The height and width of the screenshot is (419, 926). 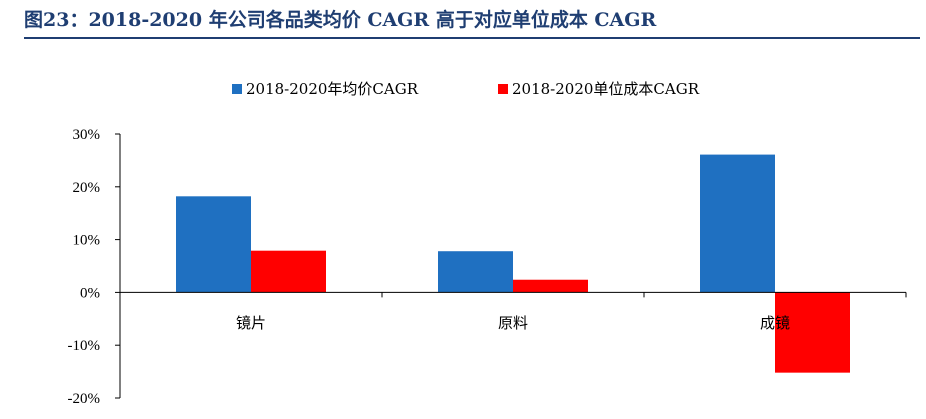 What do you see at coordinates (87, 135) in the screenshot?
I see `y-tick-label: 30%` at bounding box center [87, 135].